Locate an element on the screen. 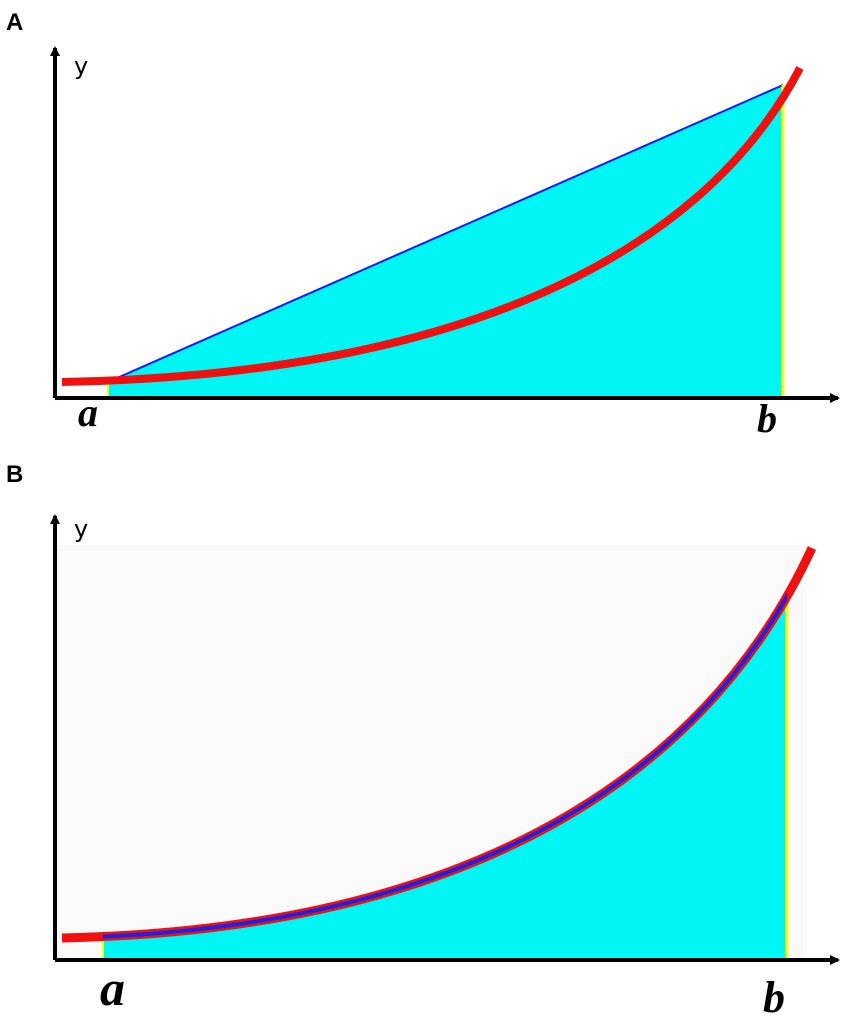  panel-label: B is located at coordinates (14, 474).